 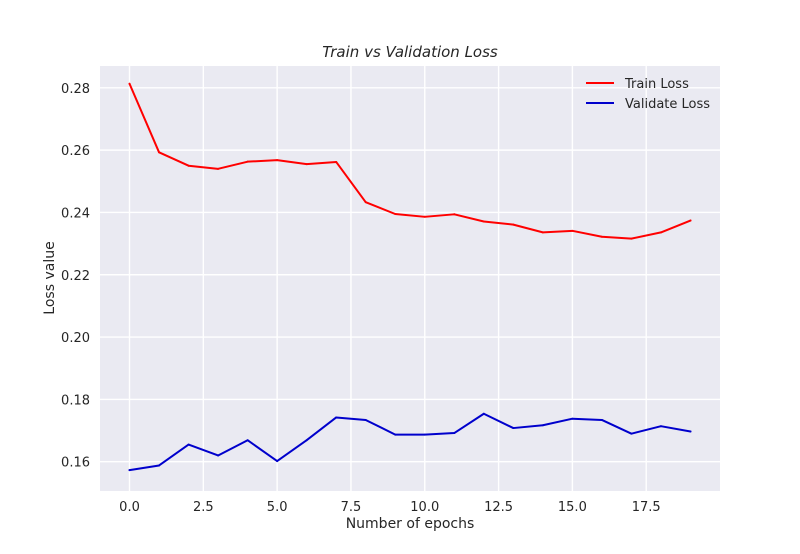 What do you see at coordinates (667, 104) in the screenshot?
I see `legend-label-validate: Validate Loss` at bounding box center [667, 104].